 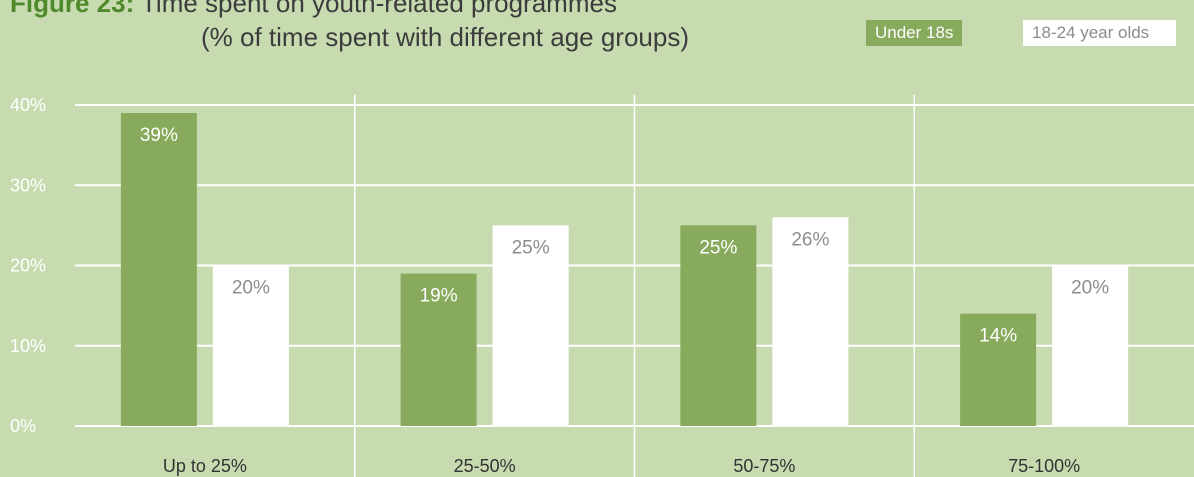 What do you see at coordinates (998, 336) in the screenshot?
I see `data-label: 14%` at bounding box center [998, 336].